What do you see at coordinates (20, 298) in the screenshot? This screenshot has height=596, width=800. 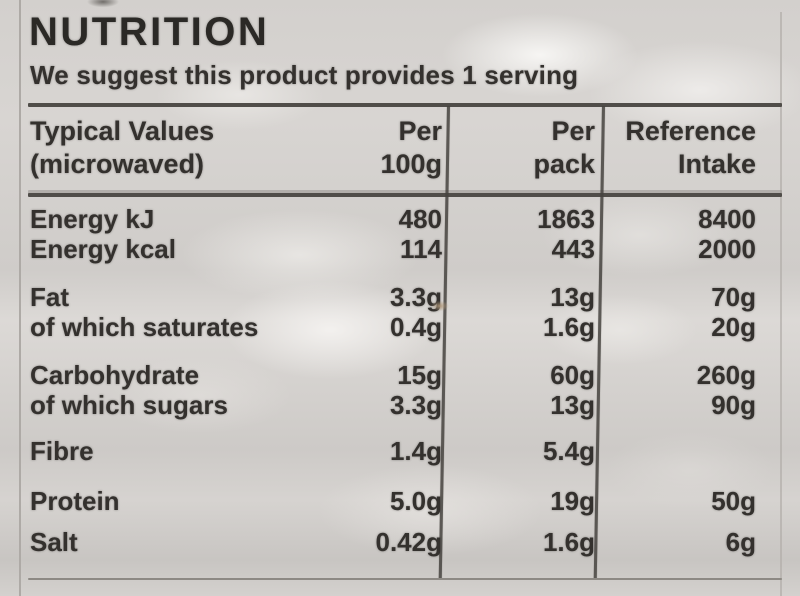 I see `label-left-edge` at bounding box center [20, 298].